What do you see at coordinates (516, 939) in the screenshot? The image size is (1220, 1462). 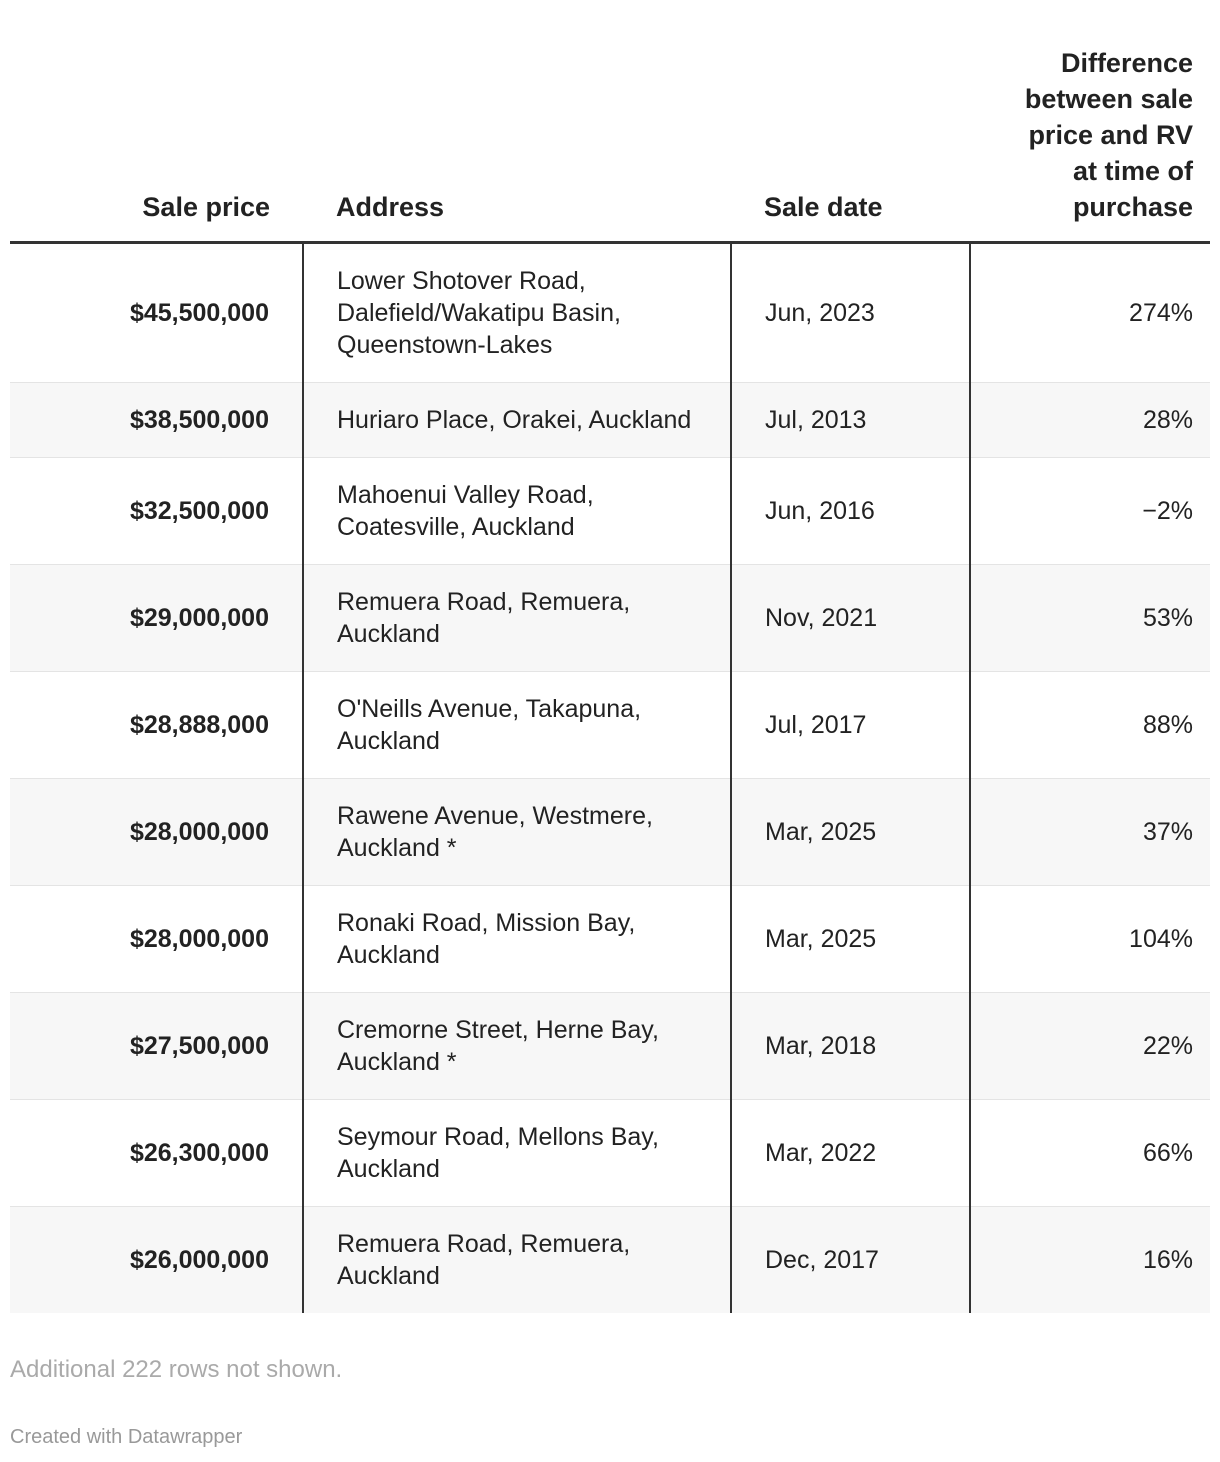 I see `table-cell: Ronaki Road, Mission Bay, Auckland` at bounding box center [516, 939].